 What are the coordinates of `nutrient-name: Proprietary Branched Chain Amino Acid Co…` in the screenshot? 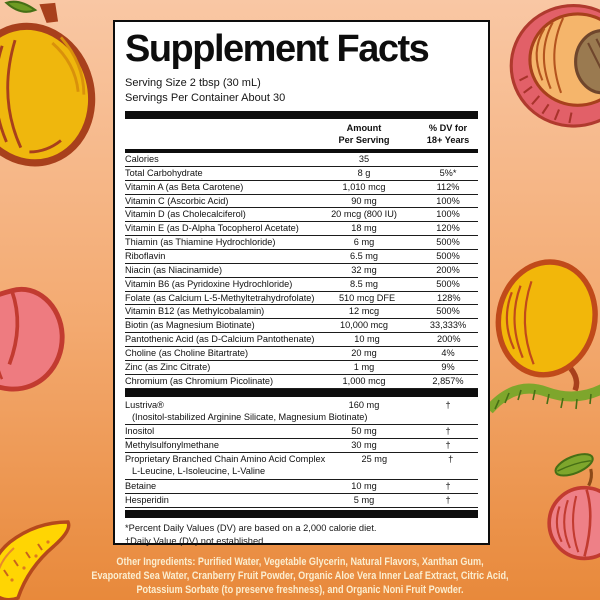 It's located at (225, 459).